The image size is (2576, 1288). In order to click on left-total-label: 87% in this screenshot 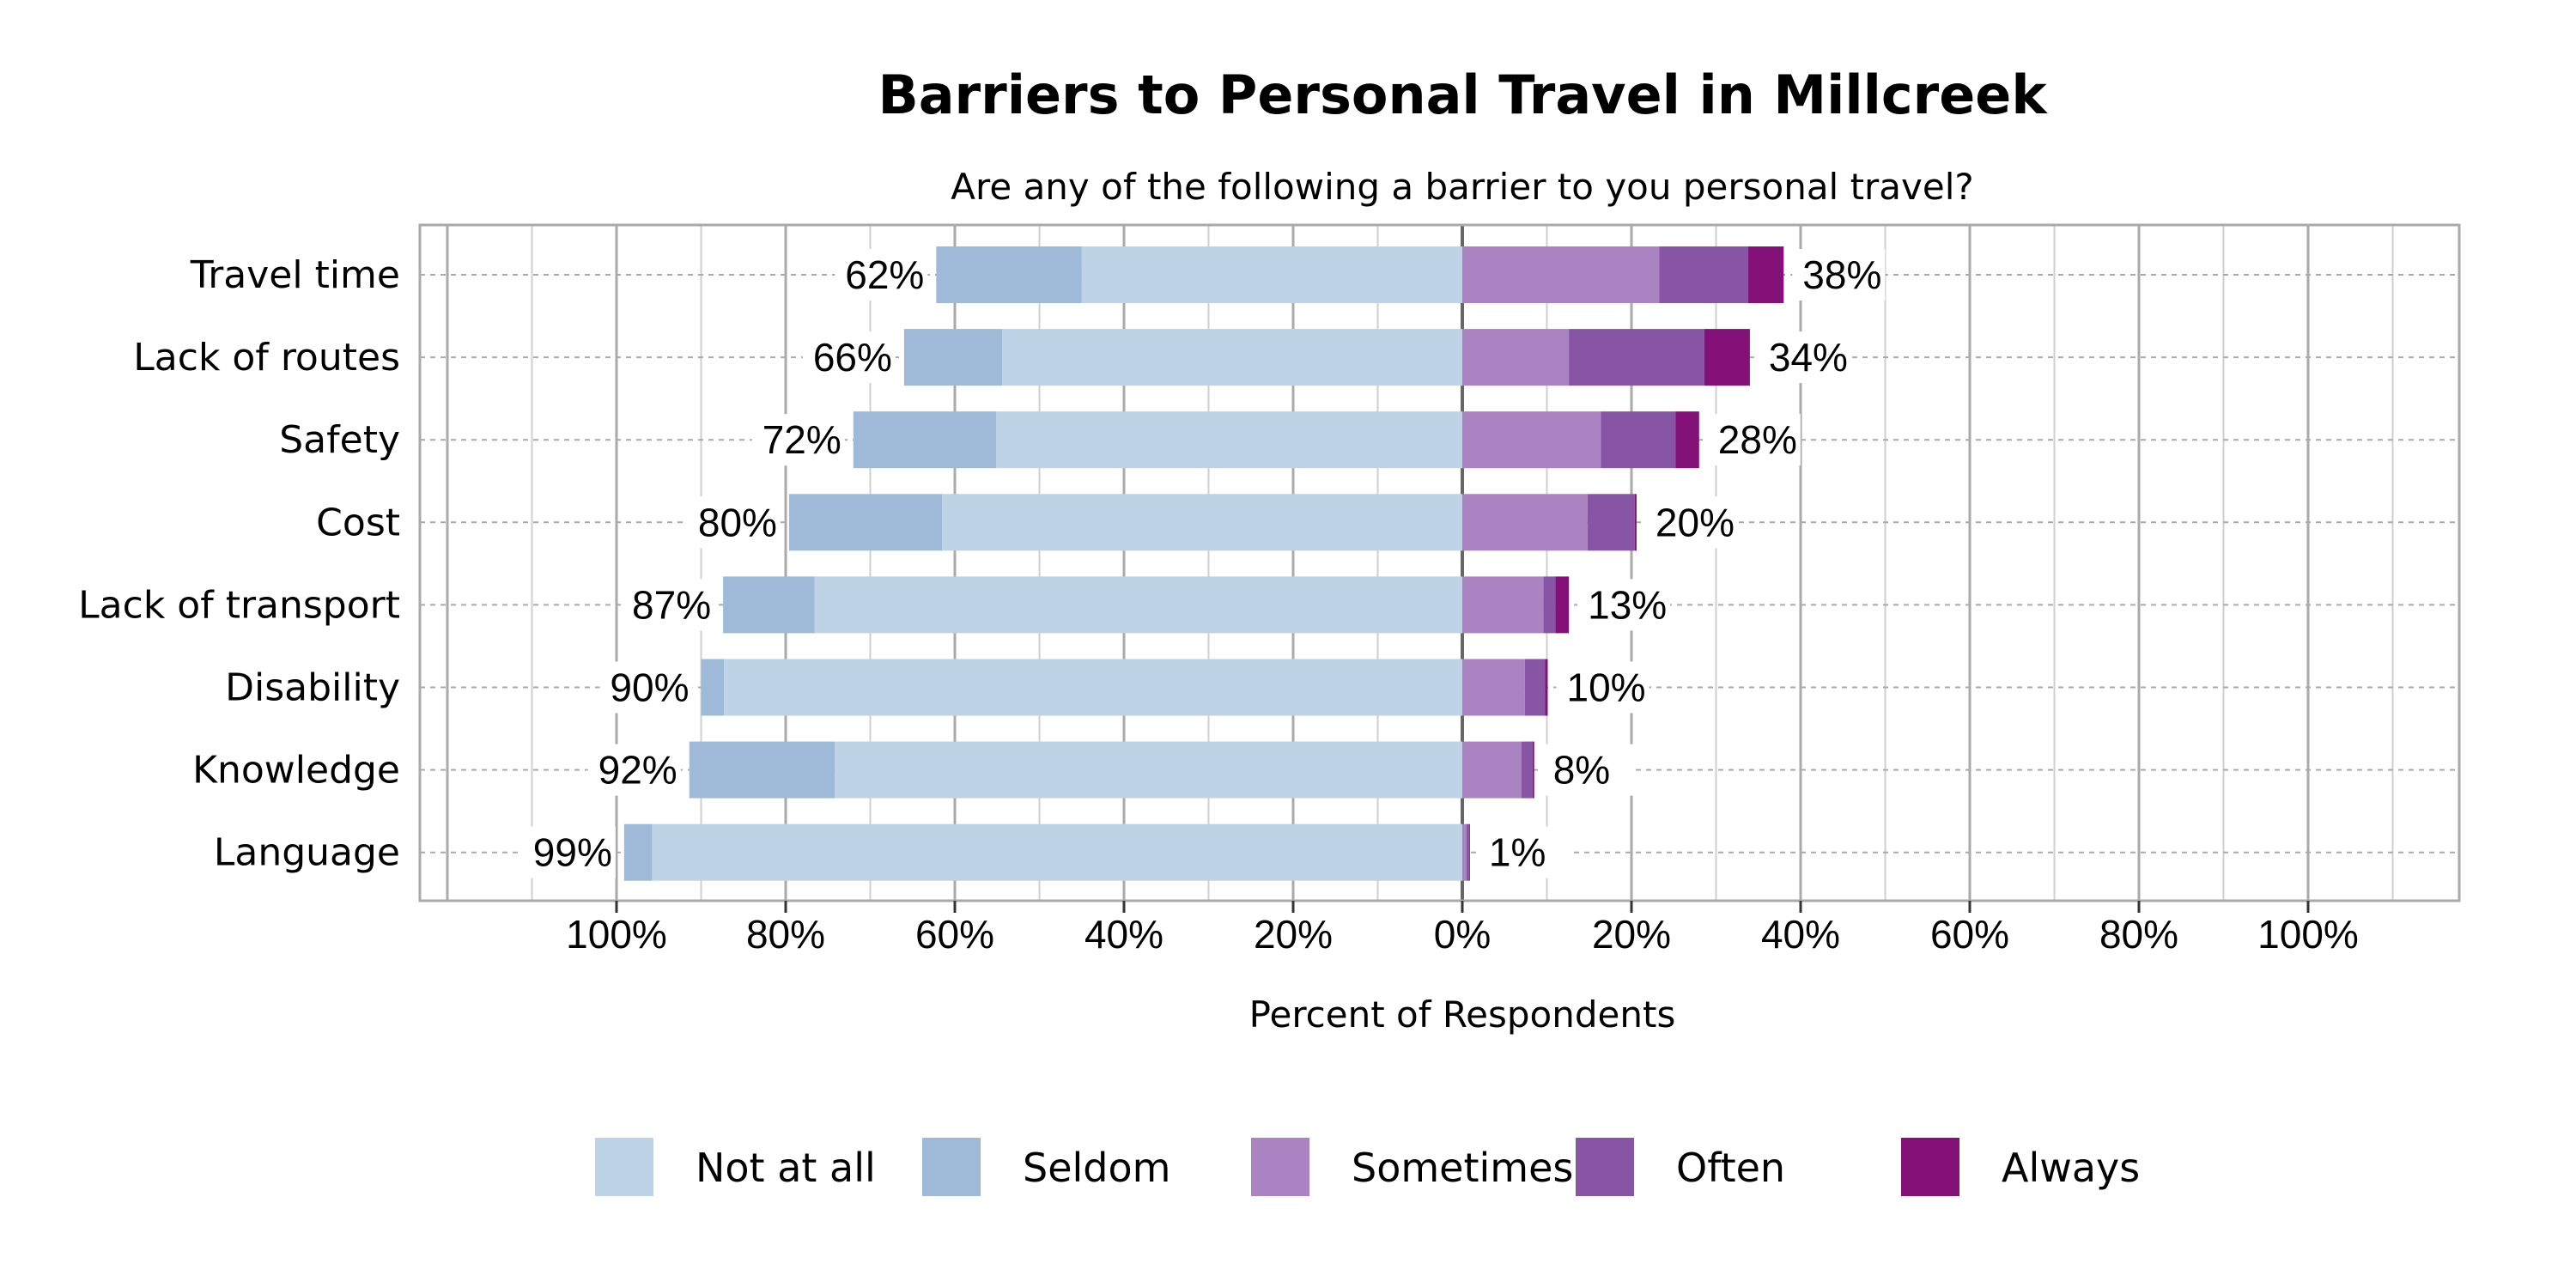, I will do `click(671, 605)`.